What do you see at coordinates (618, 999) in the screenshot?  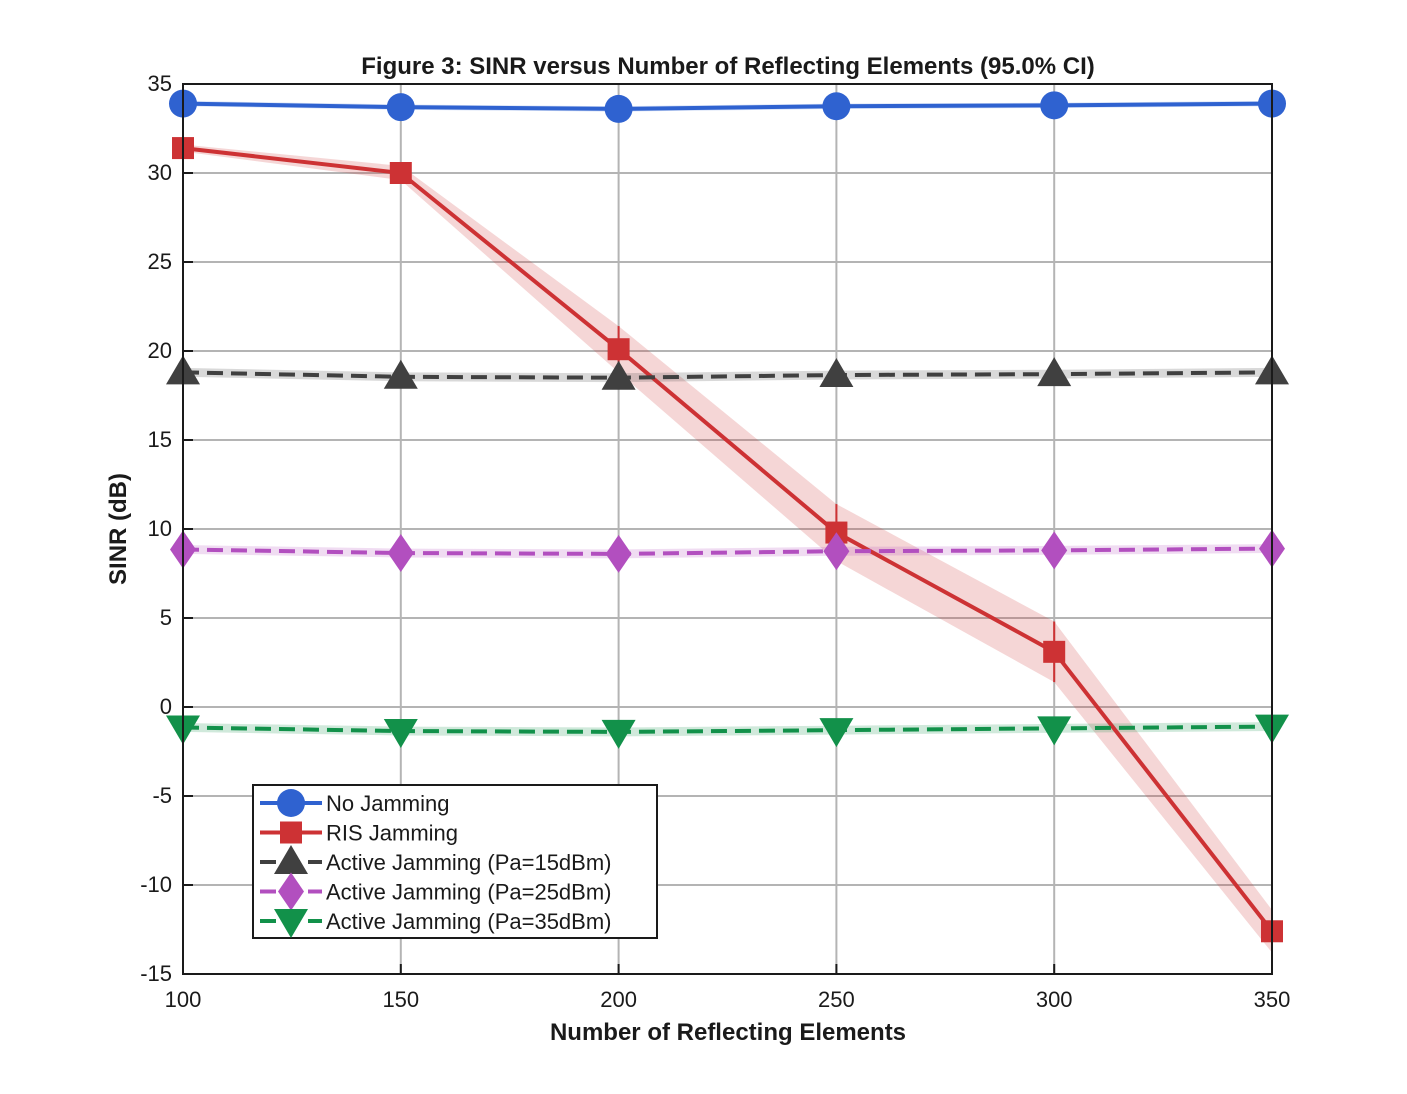 I see `x-tick-label: 200` at bounding box center [618, 999].